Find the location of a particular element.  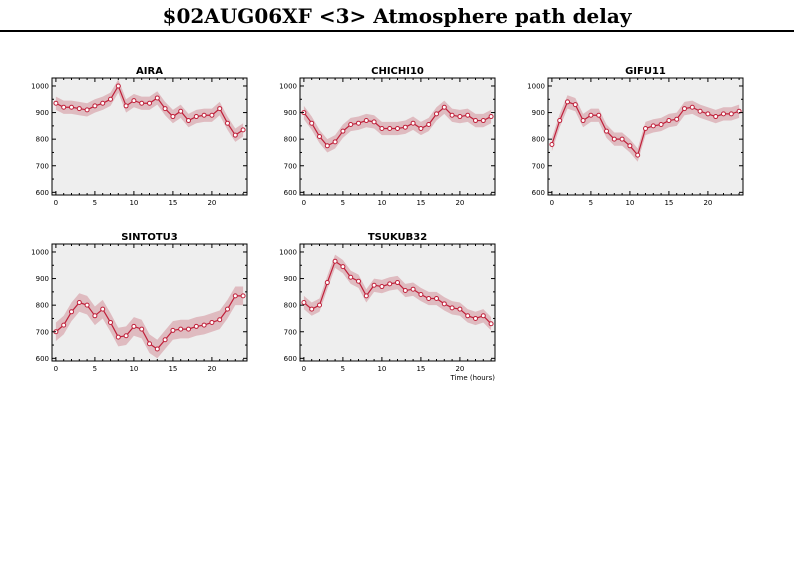

page-title: $02AUG06XF <3> Atmosphere path delay is located at coordinates (397, 16).